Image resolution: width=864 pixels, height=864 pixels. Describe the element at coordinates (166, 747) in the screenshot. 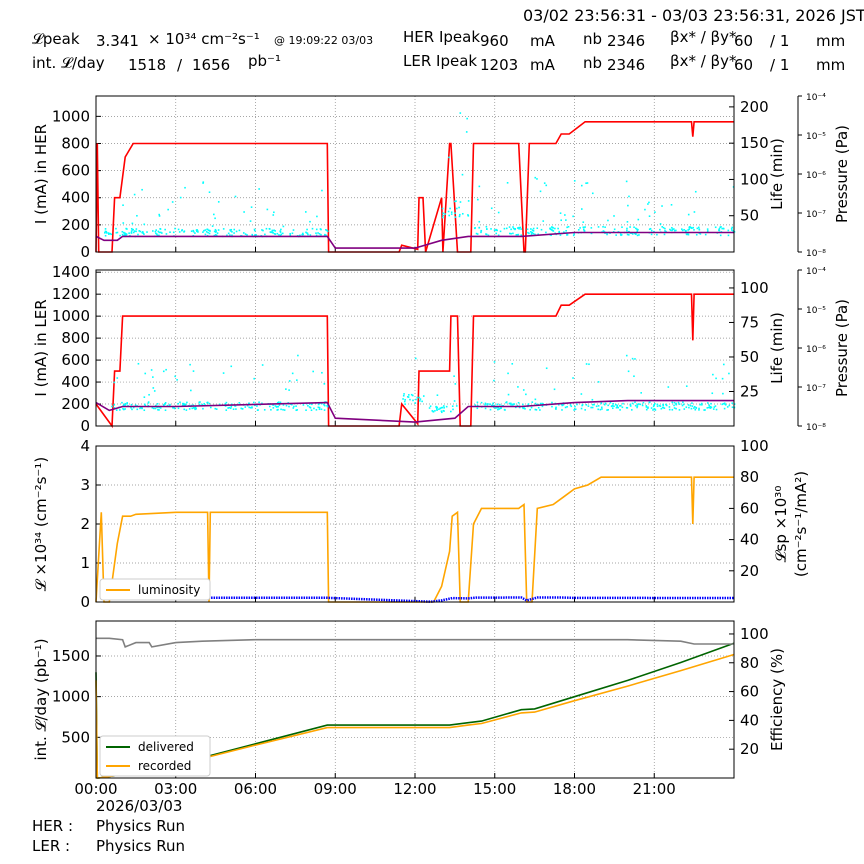

I see `panel4-legend-label: delivered` at that location.